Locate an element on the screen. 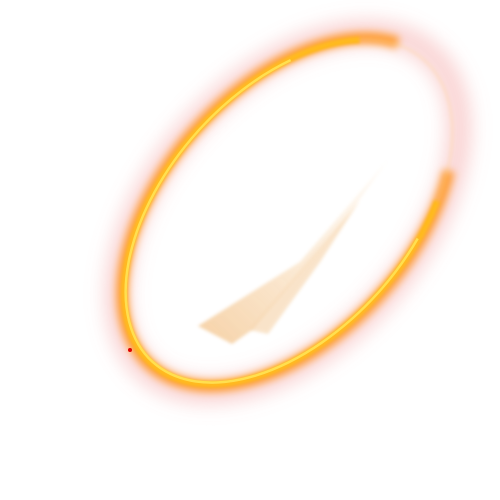 This screenshot has width=500, height=500. inner-light-streak-small is located at coordinates (305, 267).